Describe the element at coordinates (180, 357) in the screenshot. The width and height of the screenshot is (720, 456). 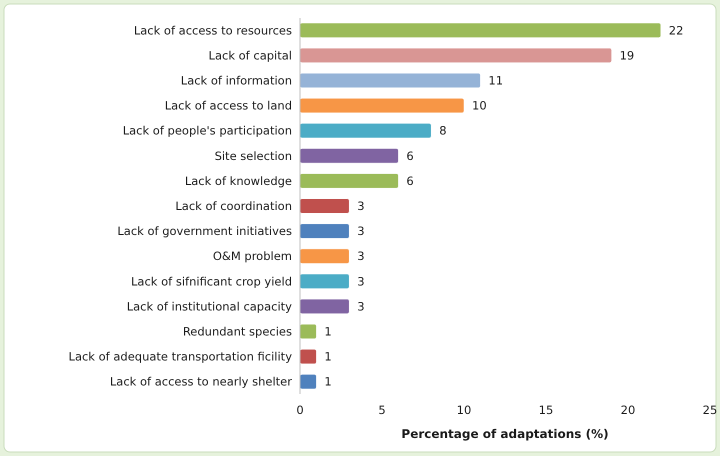
I see `y-tick-label: Lack of adequate transportation ficility` at that location.